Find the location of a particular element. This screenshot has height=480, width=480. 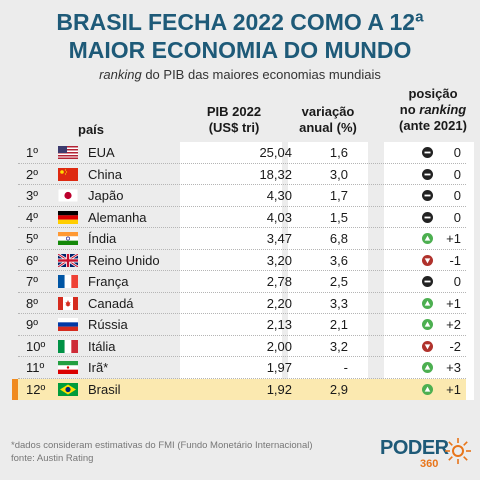

rank-label: 12º is located at coordinates (36, 389).